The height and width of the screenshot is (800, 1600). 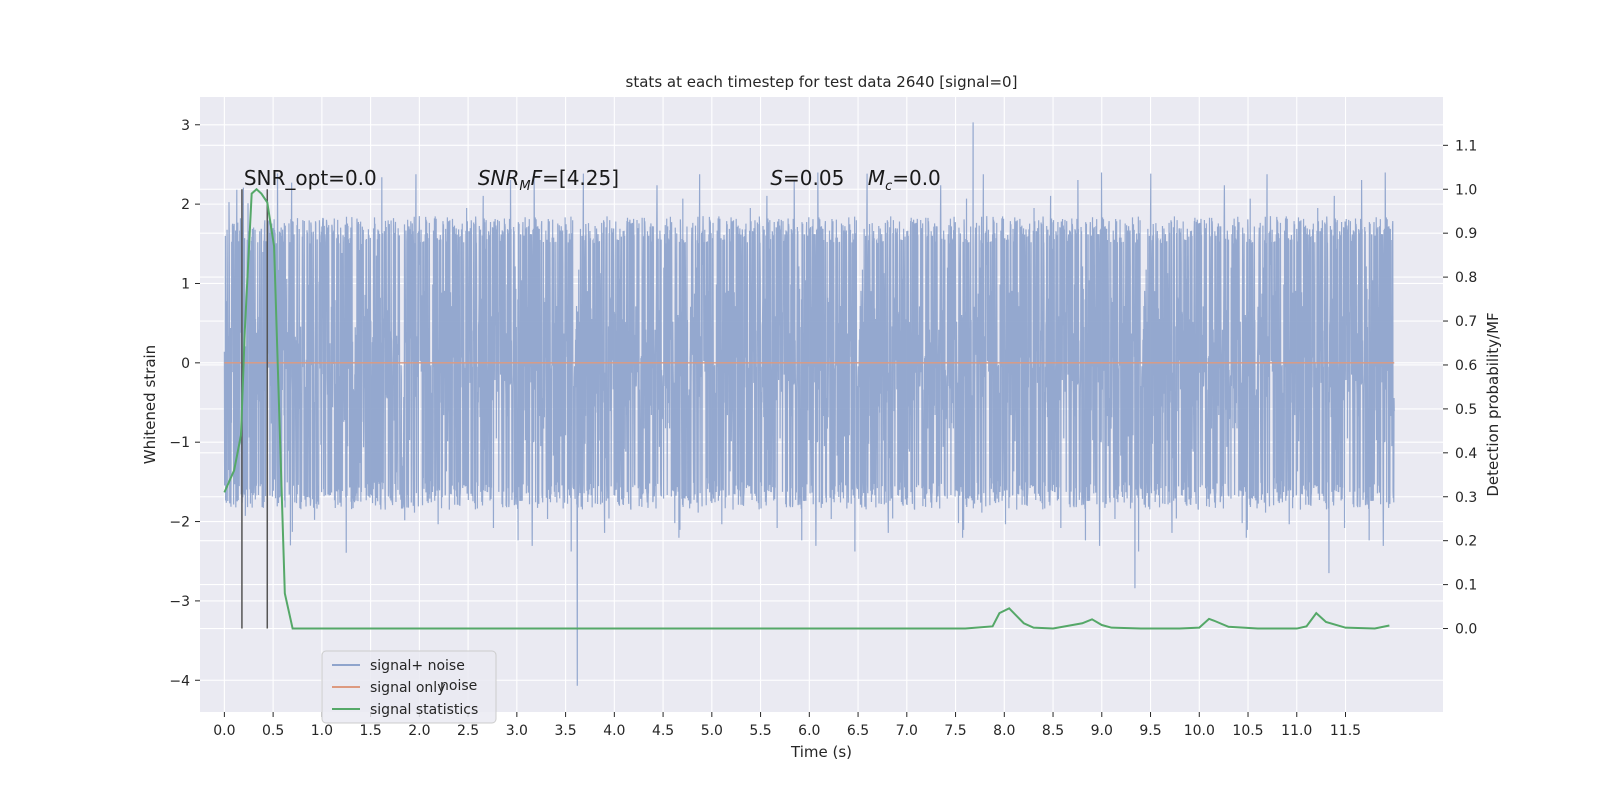 What do you see at coordinates (1466, 586) in the screenshot?
I see `y2-tick-label: 0.1` at bounding box center [1466, 586].